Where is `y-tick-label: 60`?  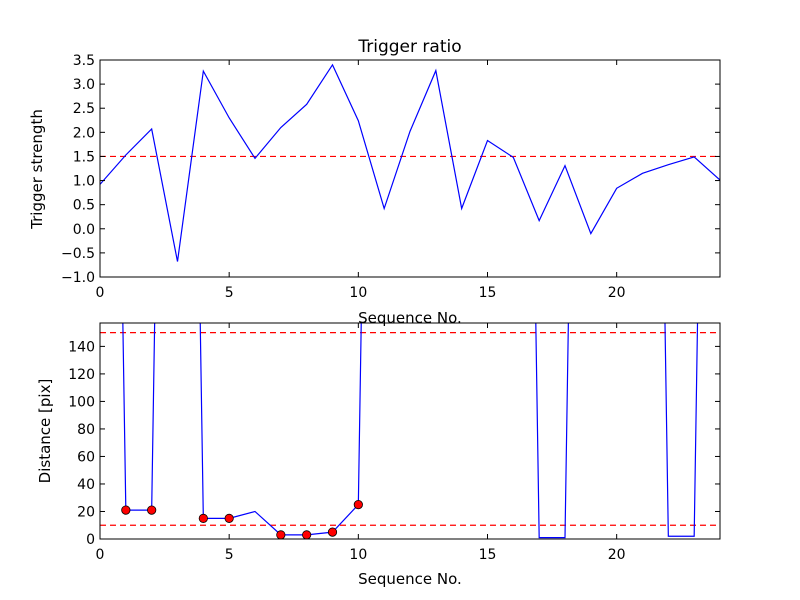 y-tick-label: 60 is located at coordinates (86, 457).